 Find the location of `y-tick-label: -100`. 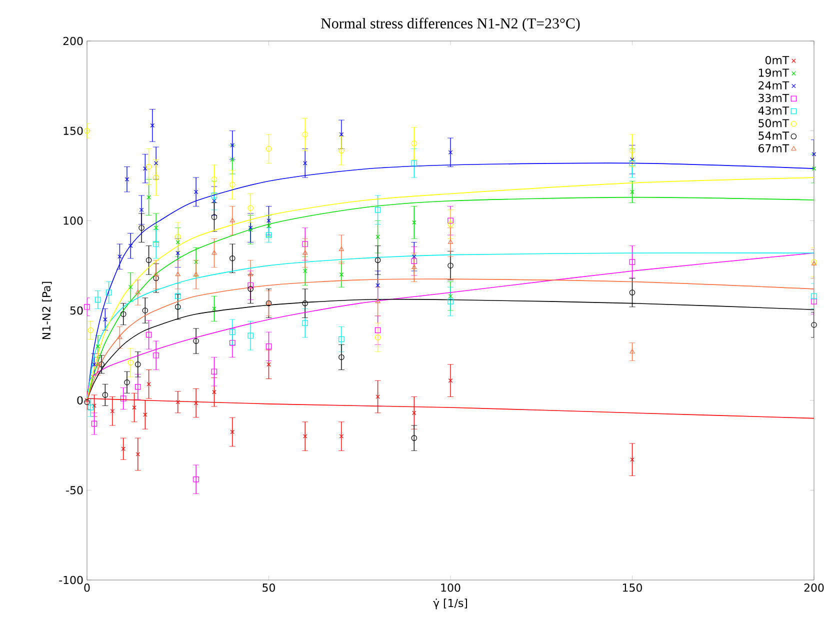

y-tick-label: -100 is located at coordinates (71, 580).